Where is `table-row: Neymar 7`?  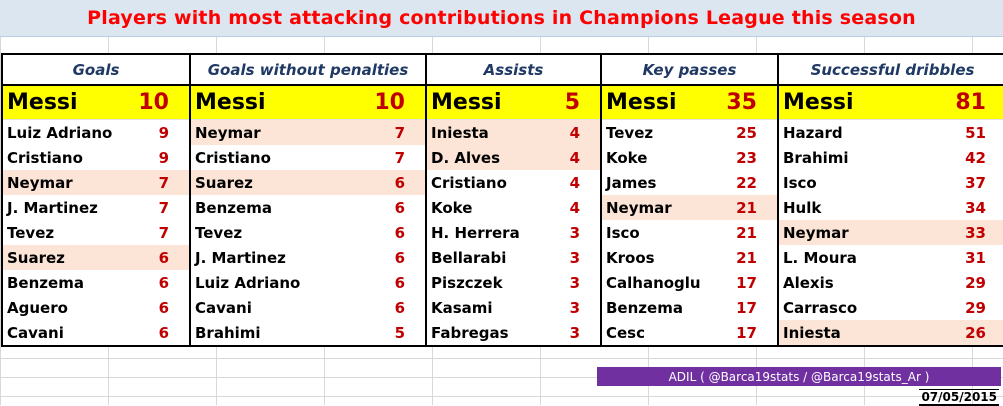 table-row: Neymar 7 is located at coordinates (308, 132).